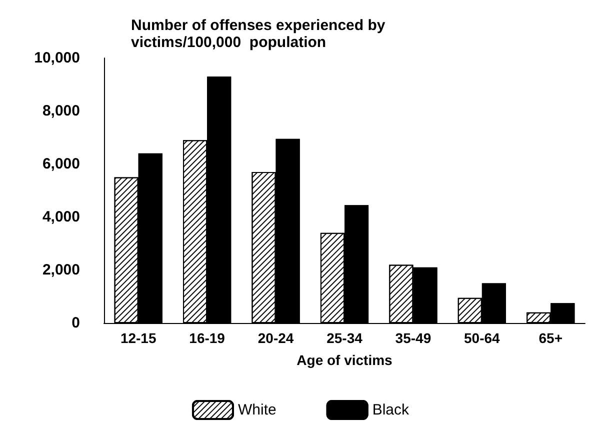 Image resolution: width=601 pixels, height=441 pixels. Describe the element at coordinates (344, 338) in the screenshot. I see `x-tick-label: 25-34` at that location.